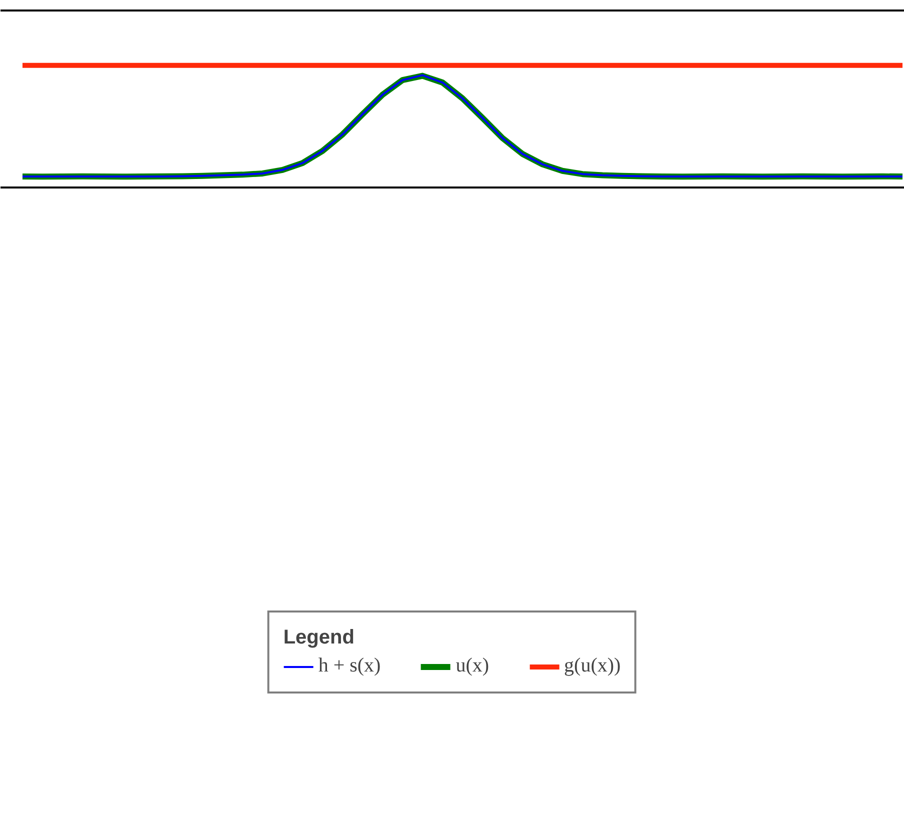 The width and height of the screenshot is (904, 833). Describe the element at coordinates (319, 638) in the screenshot. I see `legend-title: Legend` at that location.